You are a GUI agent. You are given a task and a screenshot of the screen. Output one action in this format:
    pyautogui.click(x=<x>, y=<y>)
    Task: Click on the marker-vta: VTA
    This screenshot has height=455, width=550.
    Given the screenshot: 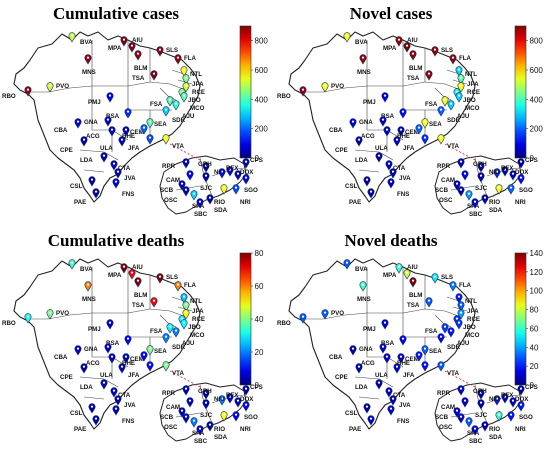 What is the action you would take?
    pyautogui.click(x=173, y=142)
    